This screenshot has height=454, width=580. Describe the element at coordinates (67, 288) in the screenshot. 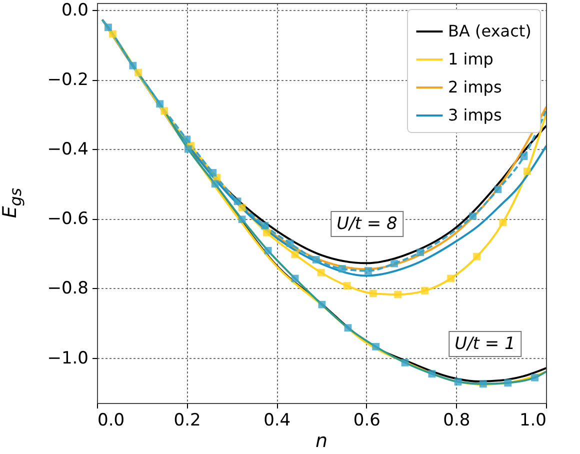

I see `y-tick-label: −0.8` at that location.